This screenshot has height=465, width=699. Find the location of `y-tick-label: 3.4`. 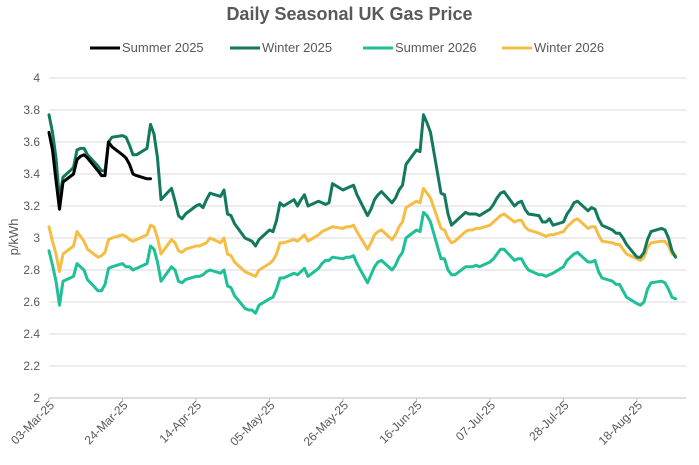

y-tick-label: 3.4 is located at coordinates (31, 174).